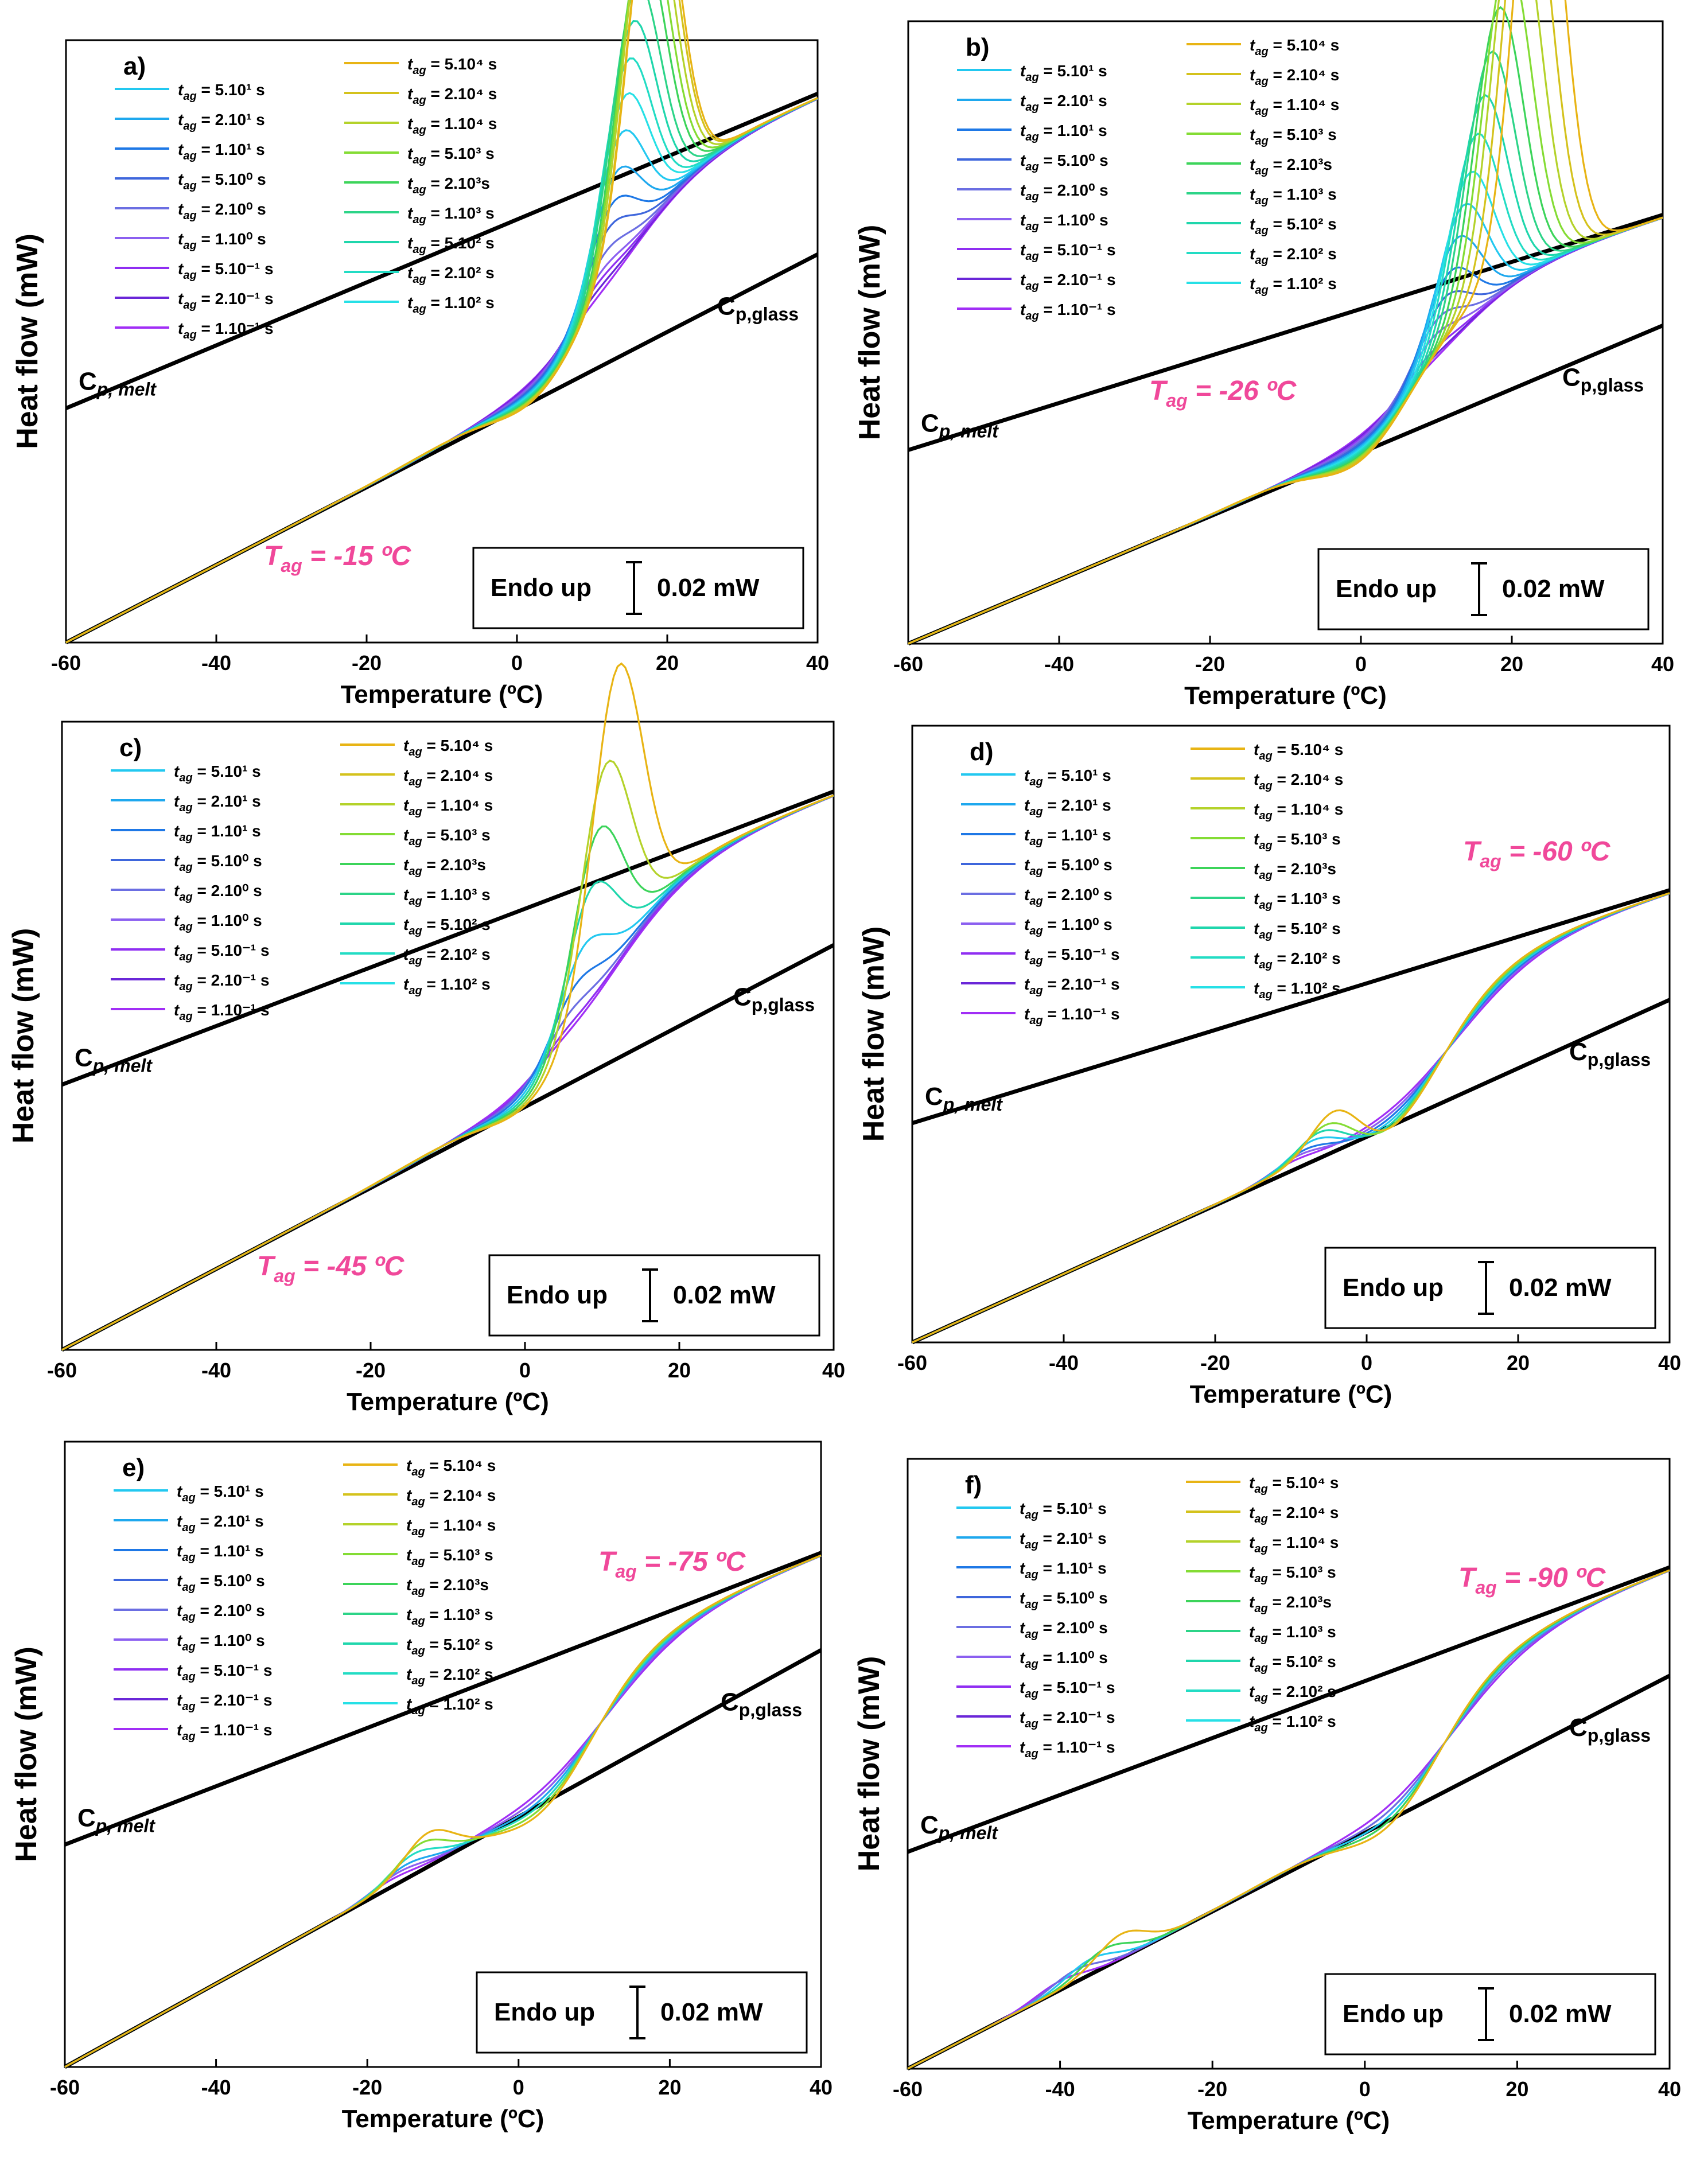 This screenshot has height=2184, width=1700. Describe the element at coordinates (1073, 71) in the screenshot. I see `legend-label: = 5.10¹ s` at that location.